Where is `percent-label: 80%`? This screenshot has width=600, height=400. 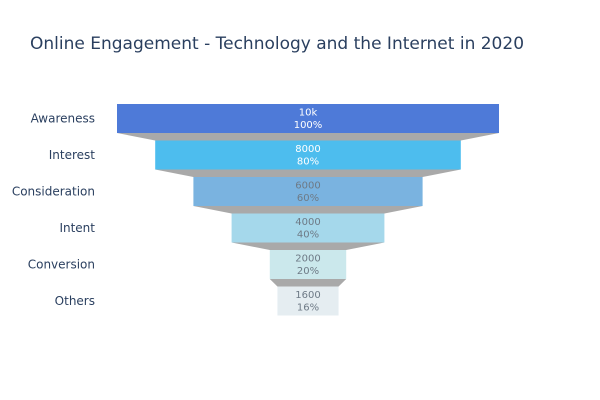 percent-label: 80% is located at coordinates (308, 162).